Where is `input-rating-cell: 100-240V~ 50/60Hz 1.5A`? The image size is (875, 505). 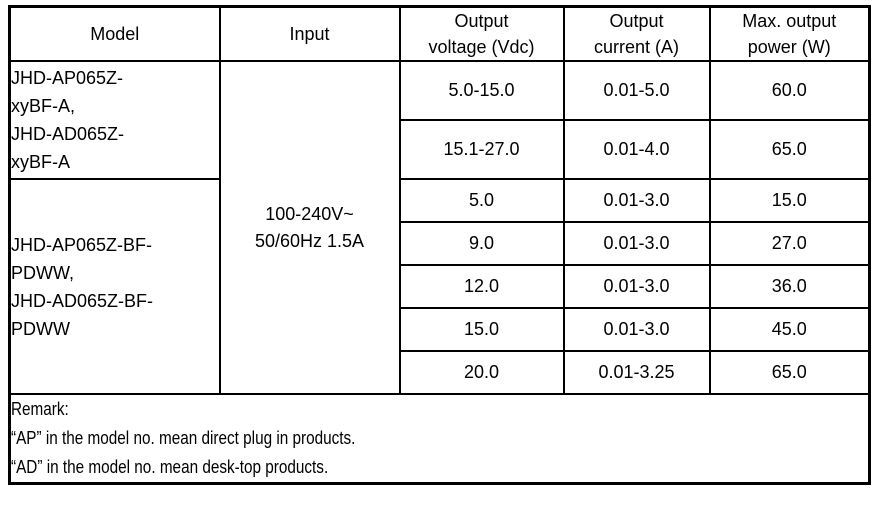
input-rating-cell: 100-240V~ 50/60Hz 1.5A is located at coordinates (309, 227).